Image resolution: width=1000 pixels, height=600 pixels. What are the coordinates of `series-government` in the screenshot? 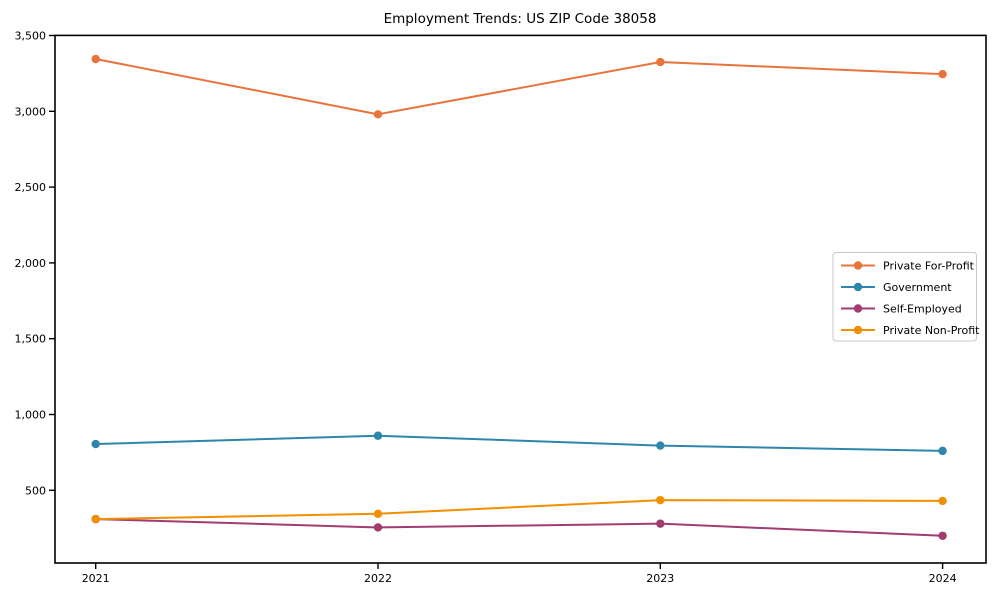 It's located at (519, 443).